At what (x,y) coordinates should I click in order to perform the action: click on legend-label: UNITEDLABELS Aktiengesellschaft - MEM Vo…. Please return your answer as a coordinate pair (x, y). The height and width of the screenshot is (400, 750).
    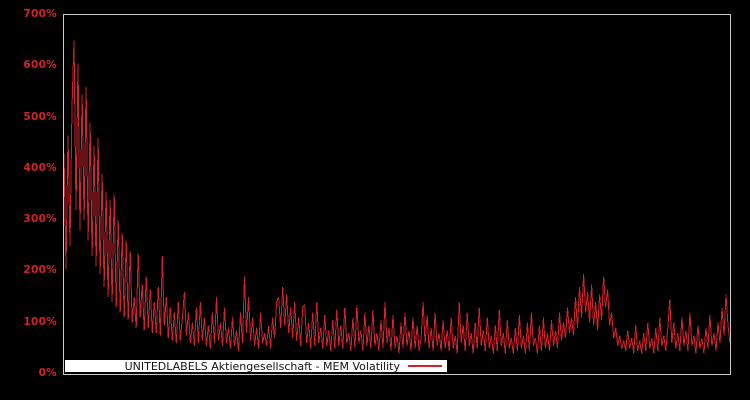
    Looking at the image, I should click on (262, 366).